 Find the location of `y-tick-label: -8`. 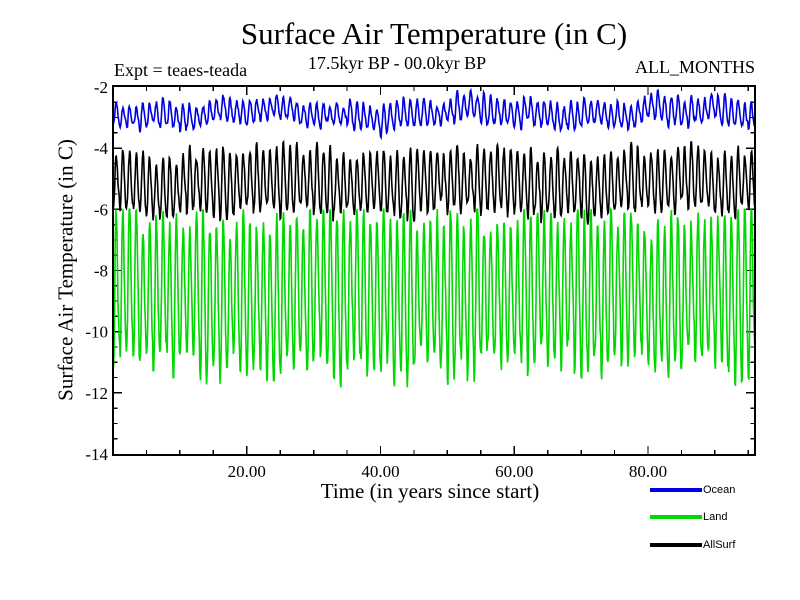

y-tick-label: -8 is located at coordinates (101, 271).